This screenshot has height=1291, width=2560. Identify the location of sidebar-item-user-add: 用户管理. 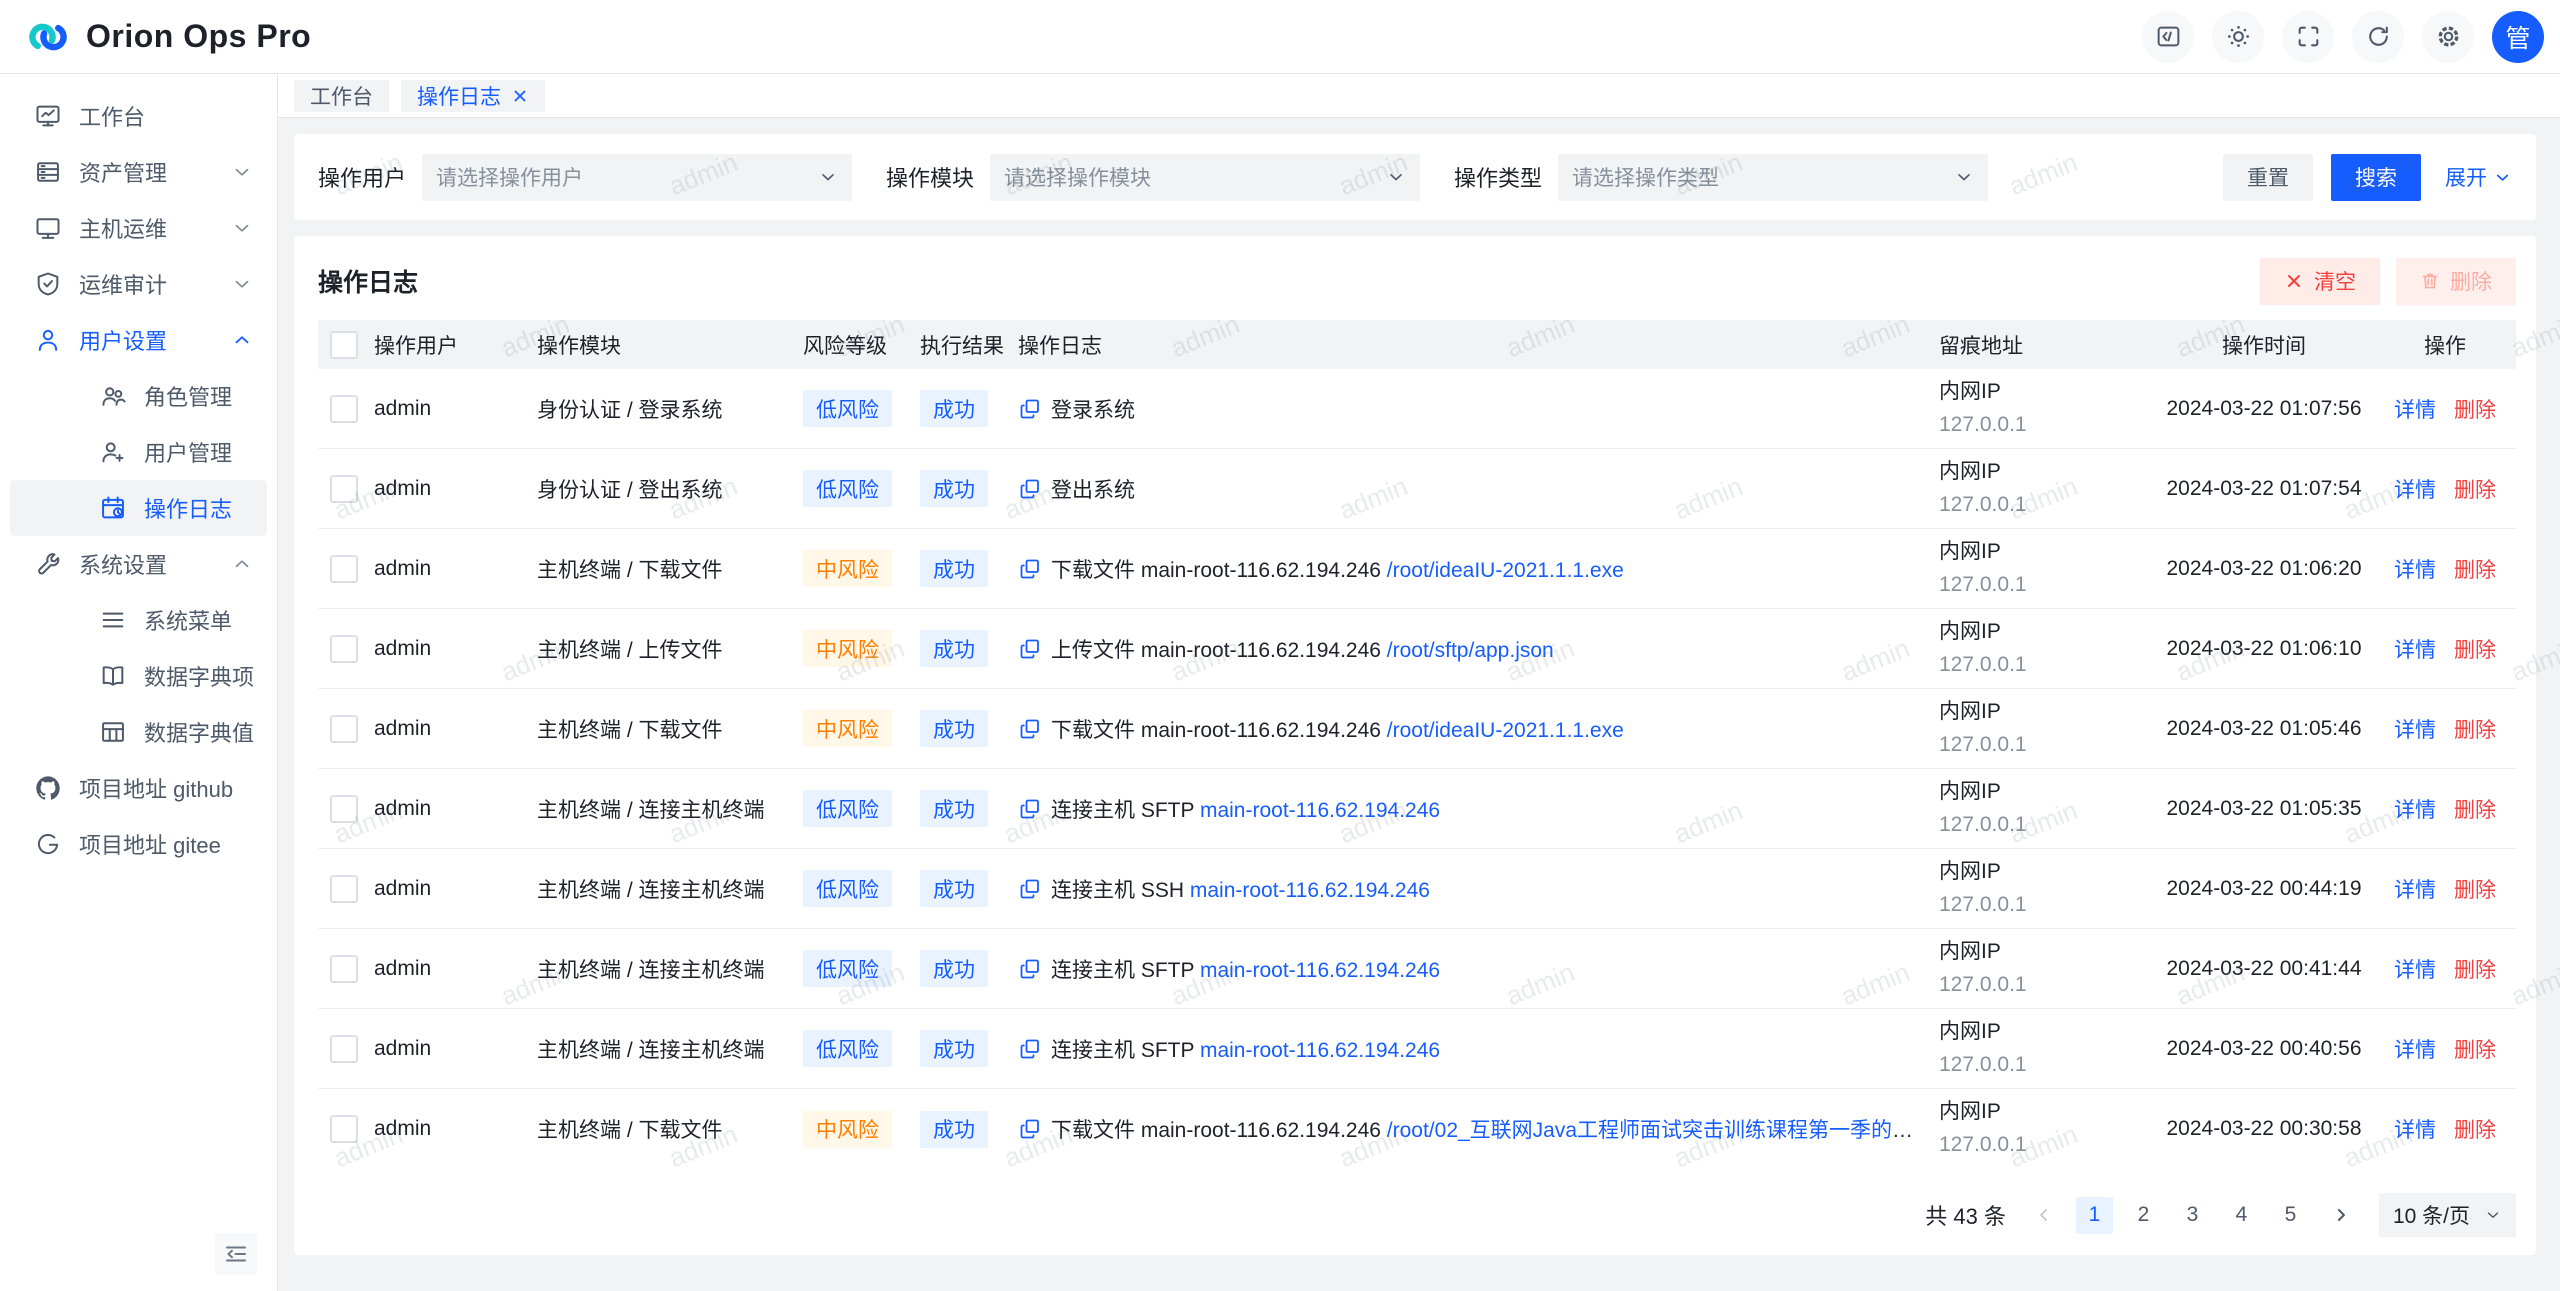
(138, 452).